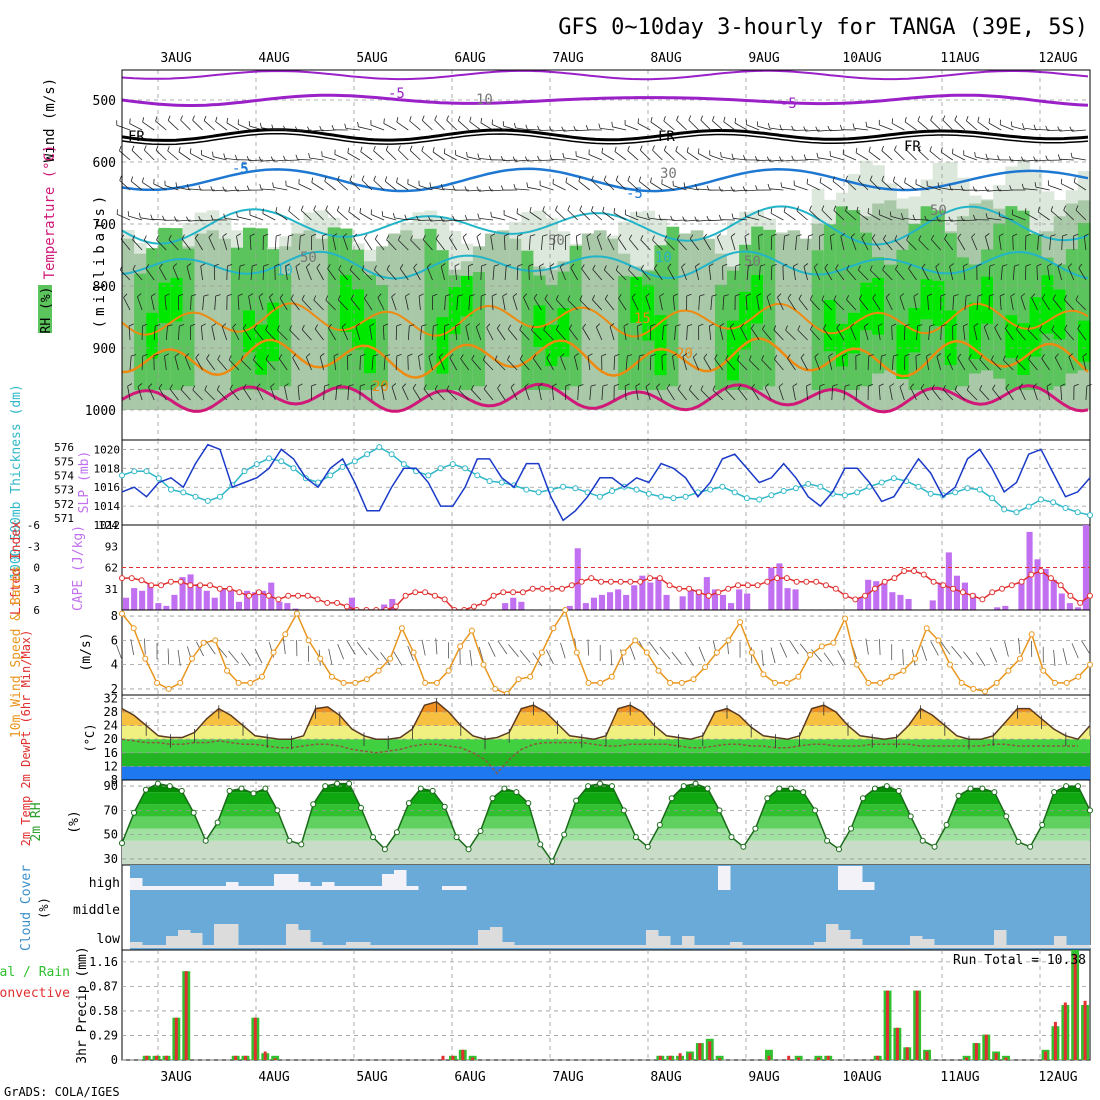 The width and height of the screenshot is (1100, 1100). What do you see at coordinates (104, 225) in the screenshot?
I see `pressure-tick-label: 700` at bounding box center [104, 225].